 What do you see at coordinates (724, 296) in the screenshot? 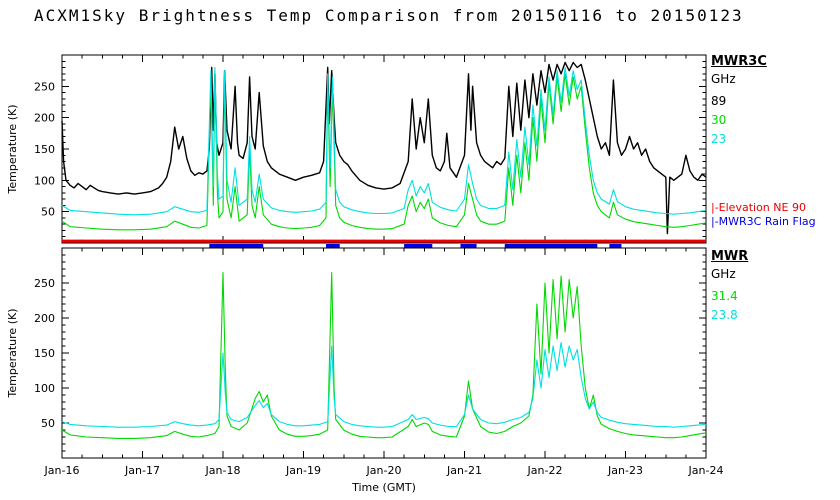
I see `legend-entry-31-4ghz: 31.4` at bounding box center [724, 296].